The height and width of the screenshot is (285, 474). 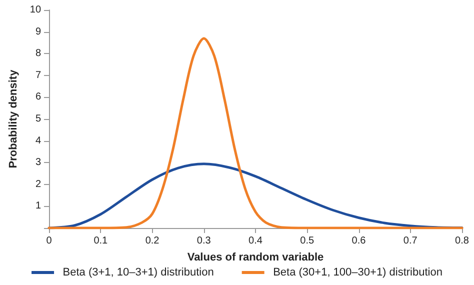 I want to click on y-tick-label: 5, so click(x=38, y=119).